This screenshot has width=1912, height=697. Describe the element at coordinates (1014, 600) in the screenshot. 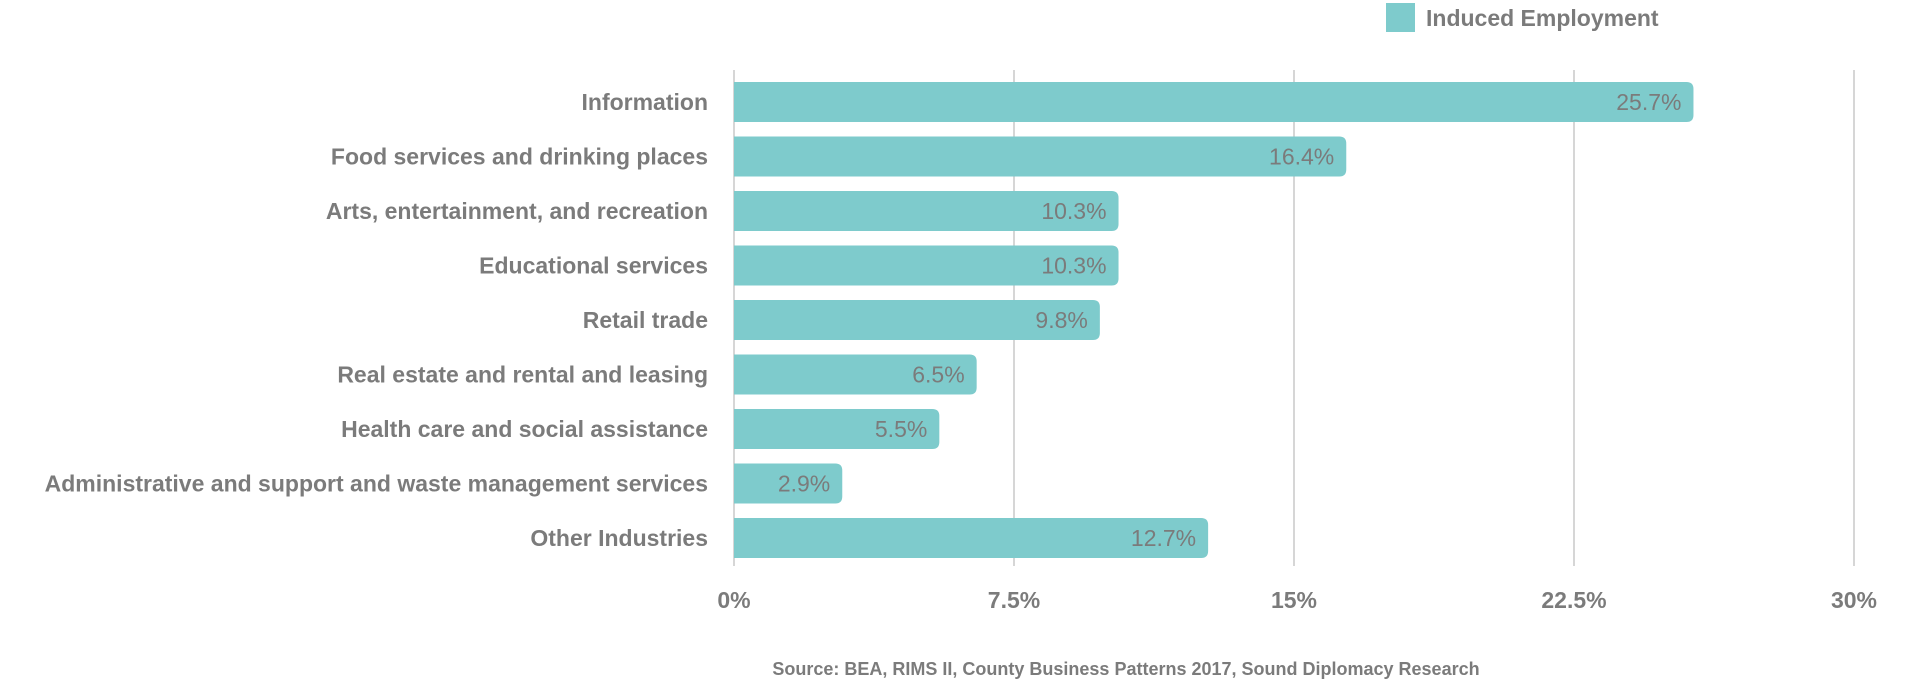

I see `x-tick-label: 7.5%` at that location.